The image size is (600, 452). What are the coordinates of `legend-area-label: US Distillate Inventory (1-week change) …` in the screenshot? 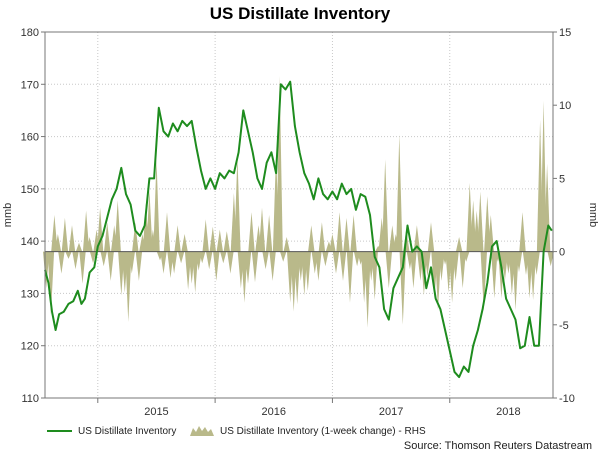 It's located at (323, 431).